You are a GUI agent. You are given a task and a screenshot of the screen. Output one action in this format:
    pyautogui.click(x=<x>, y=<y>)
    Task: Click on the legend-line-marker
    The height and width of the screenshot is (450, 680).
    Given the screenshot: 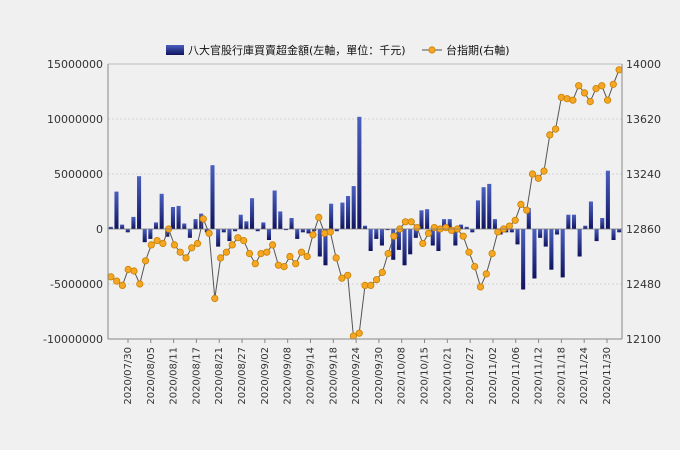 What is the action you would take?
    pyautogui.click(x=432, y=50)
    